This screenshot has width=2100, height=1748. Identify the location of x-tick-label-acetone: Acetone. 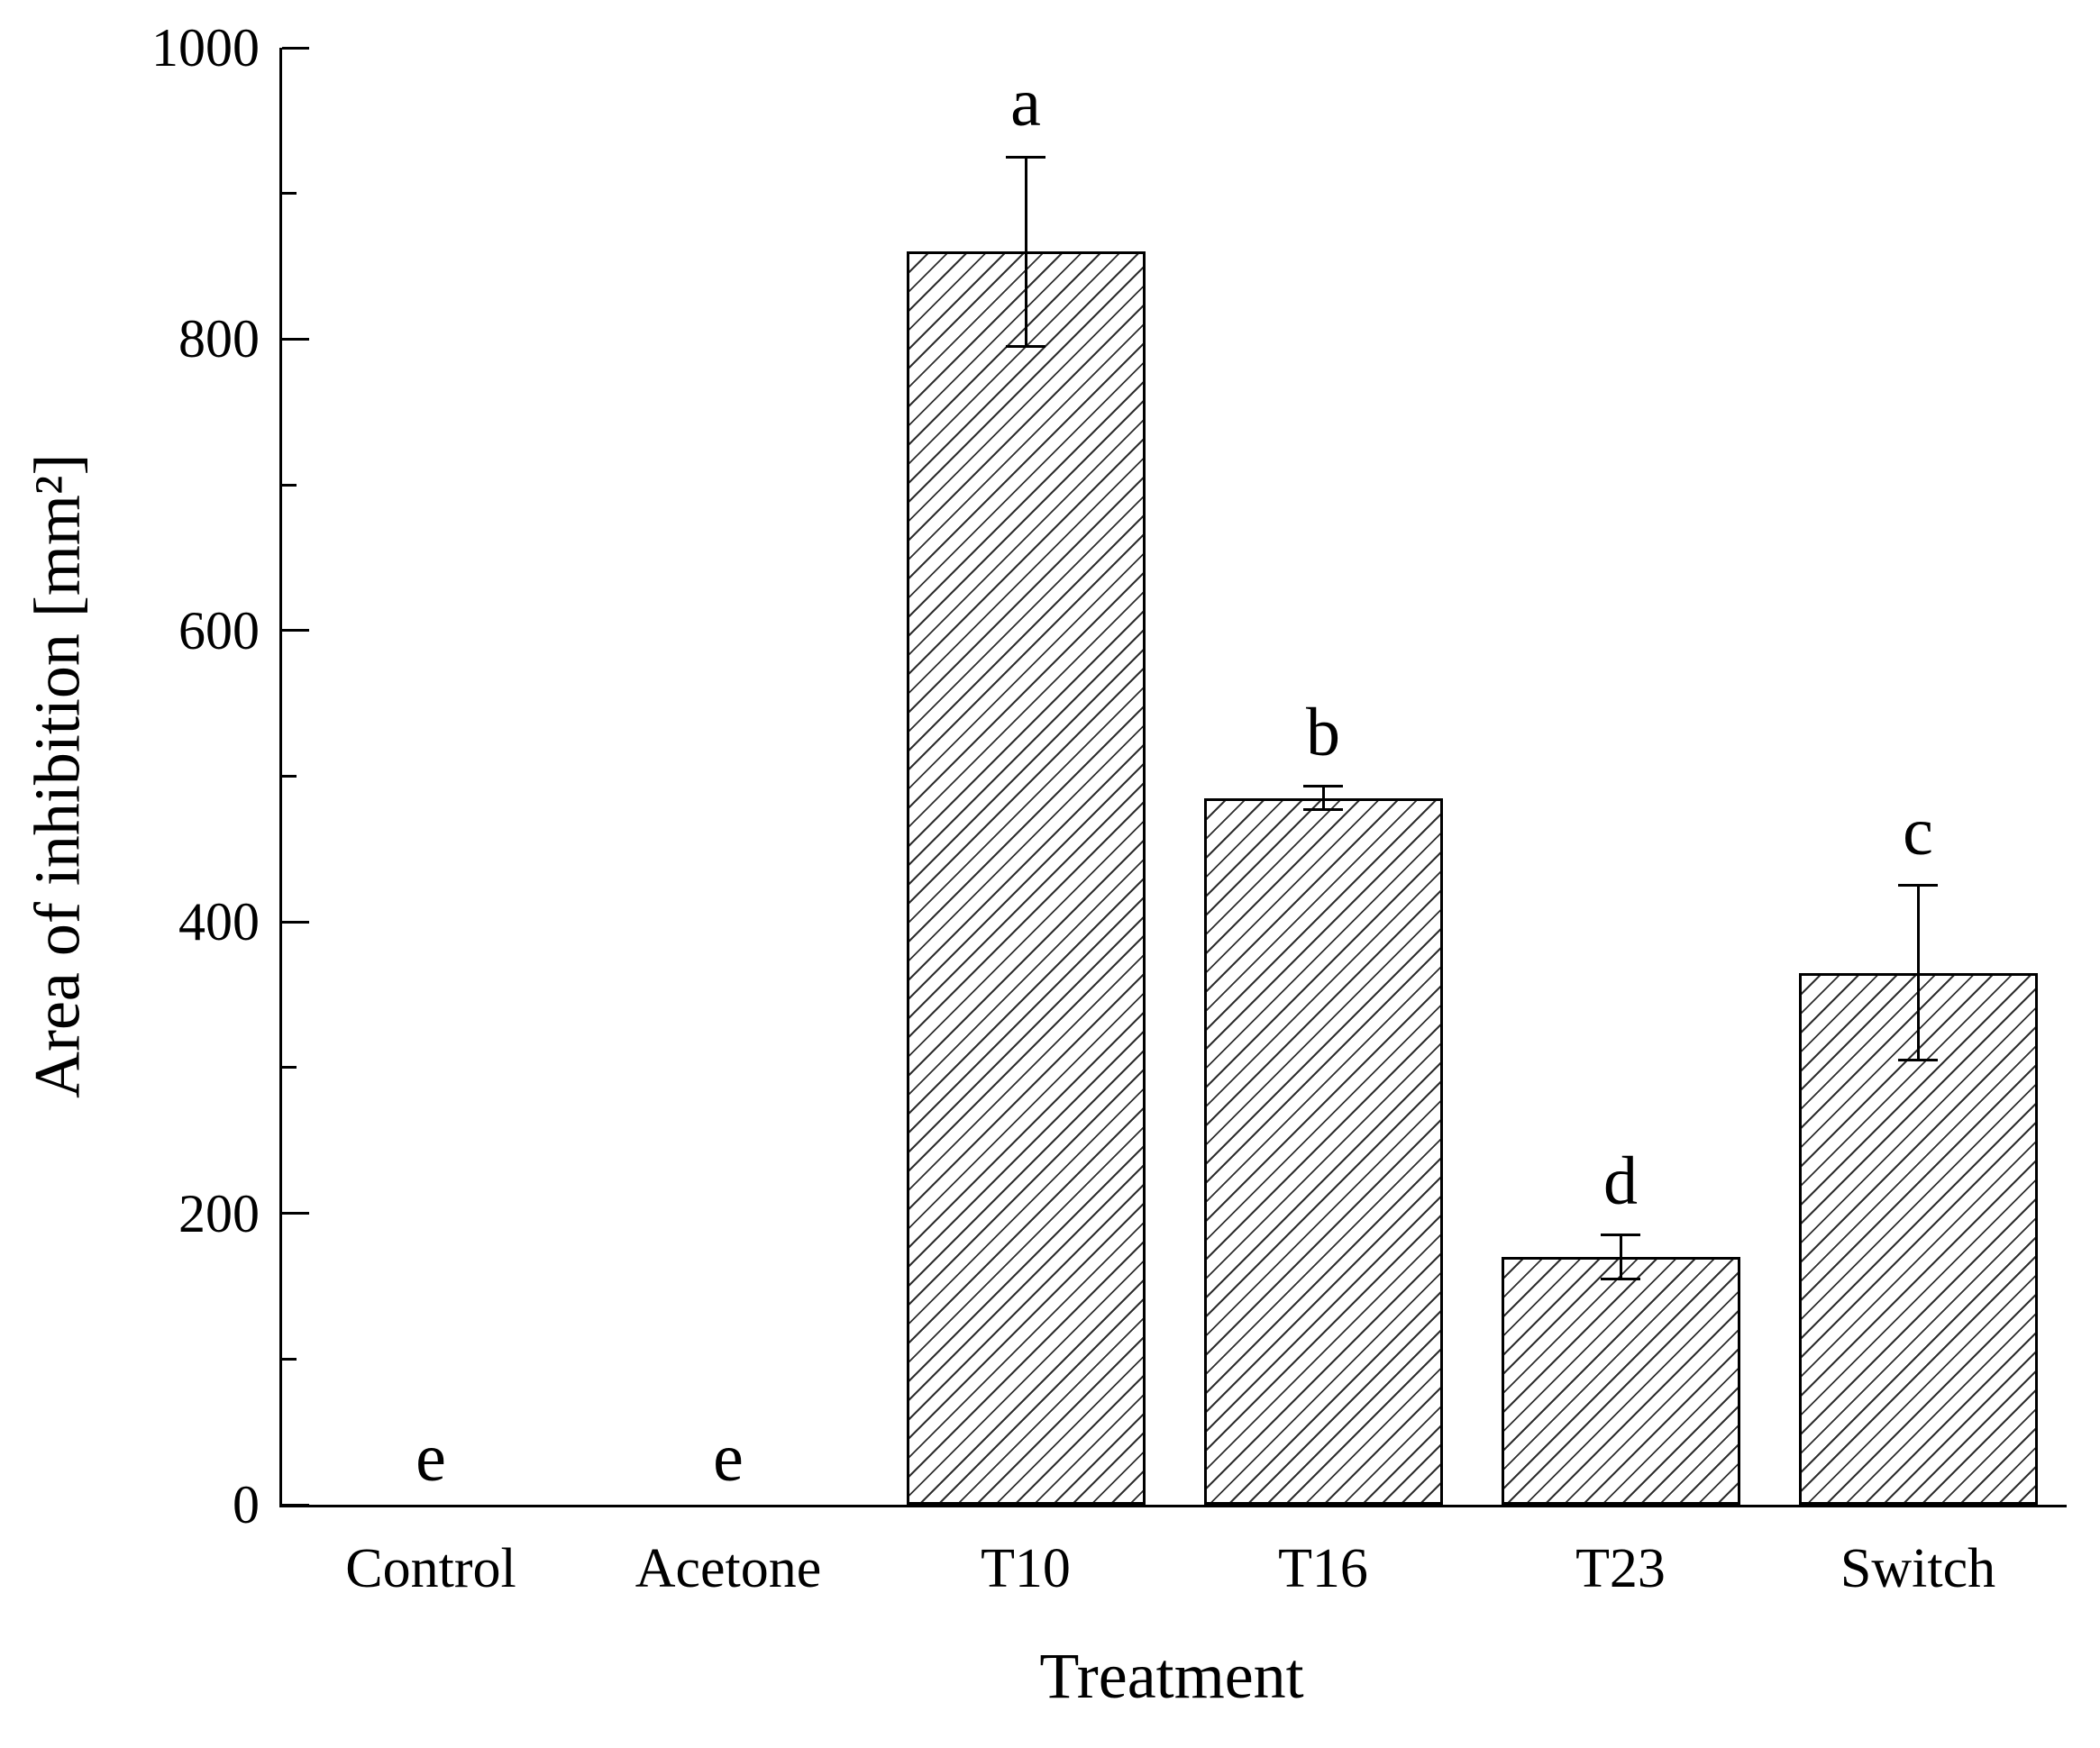
(728, 1569).